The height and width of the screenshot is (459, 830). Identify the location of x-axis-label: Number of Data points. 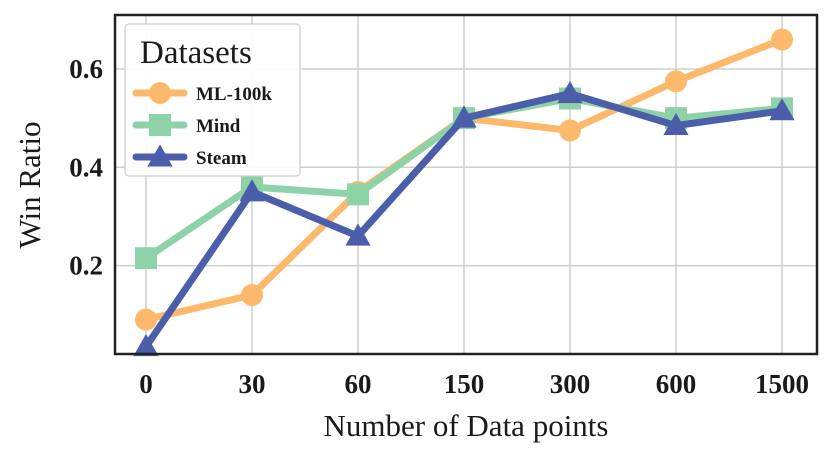
(466, 425).